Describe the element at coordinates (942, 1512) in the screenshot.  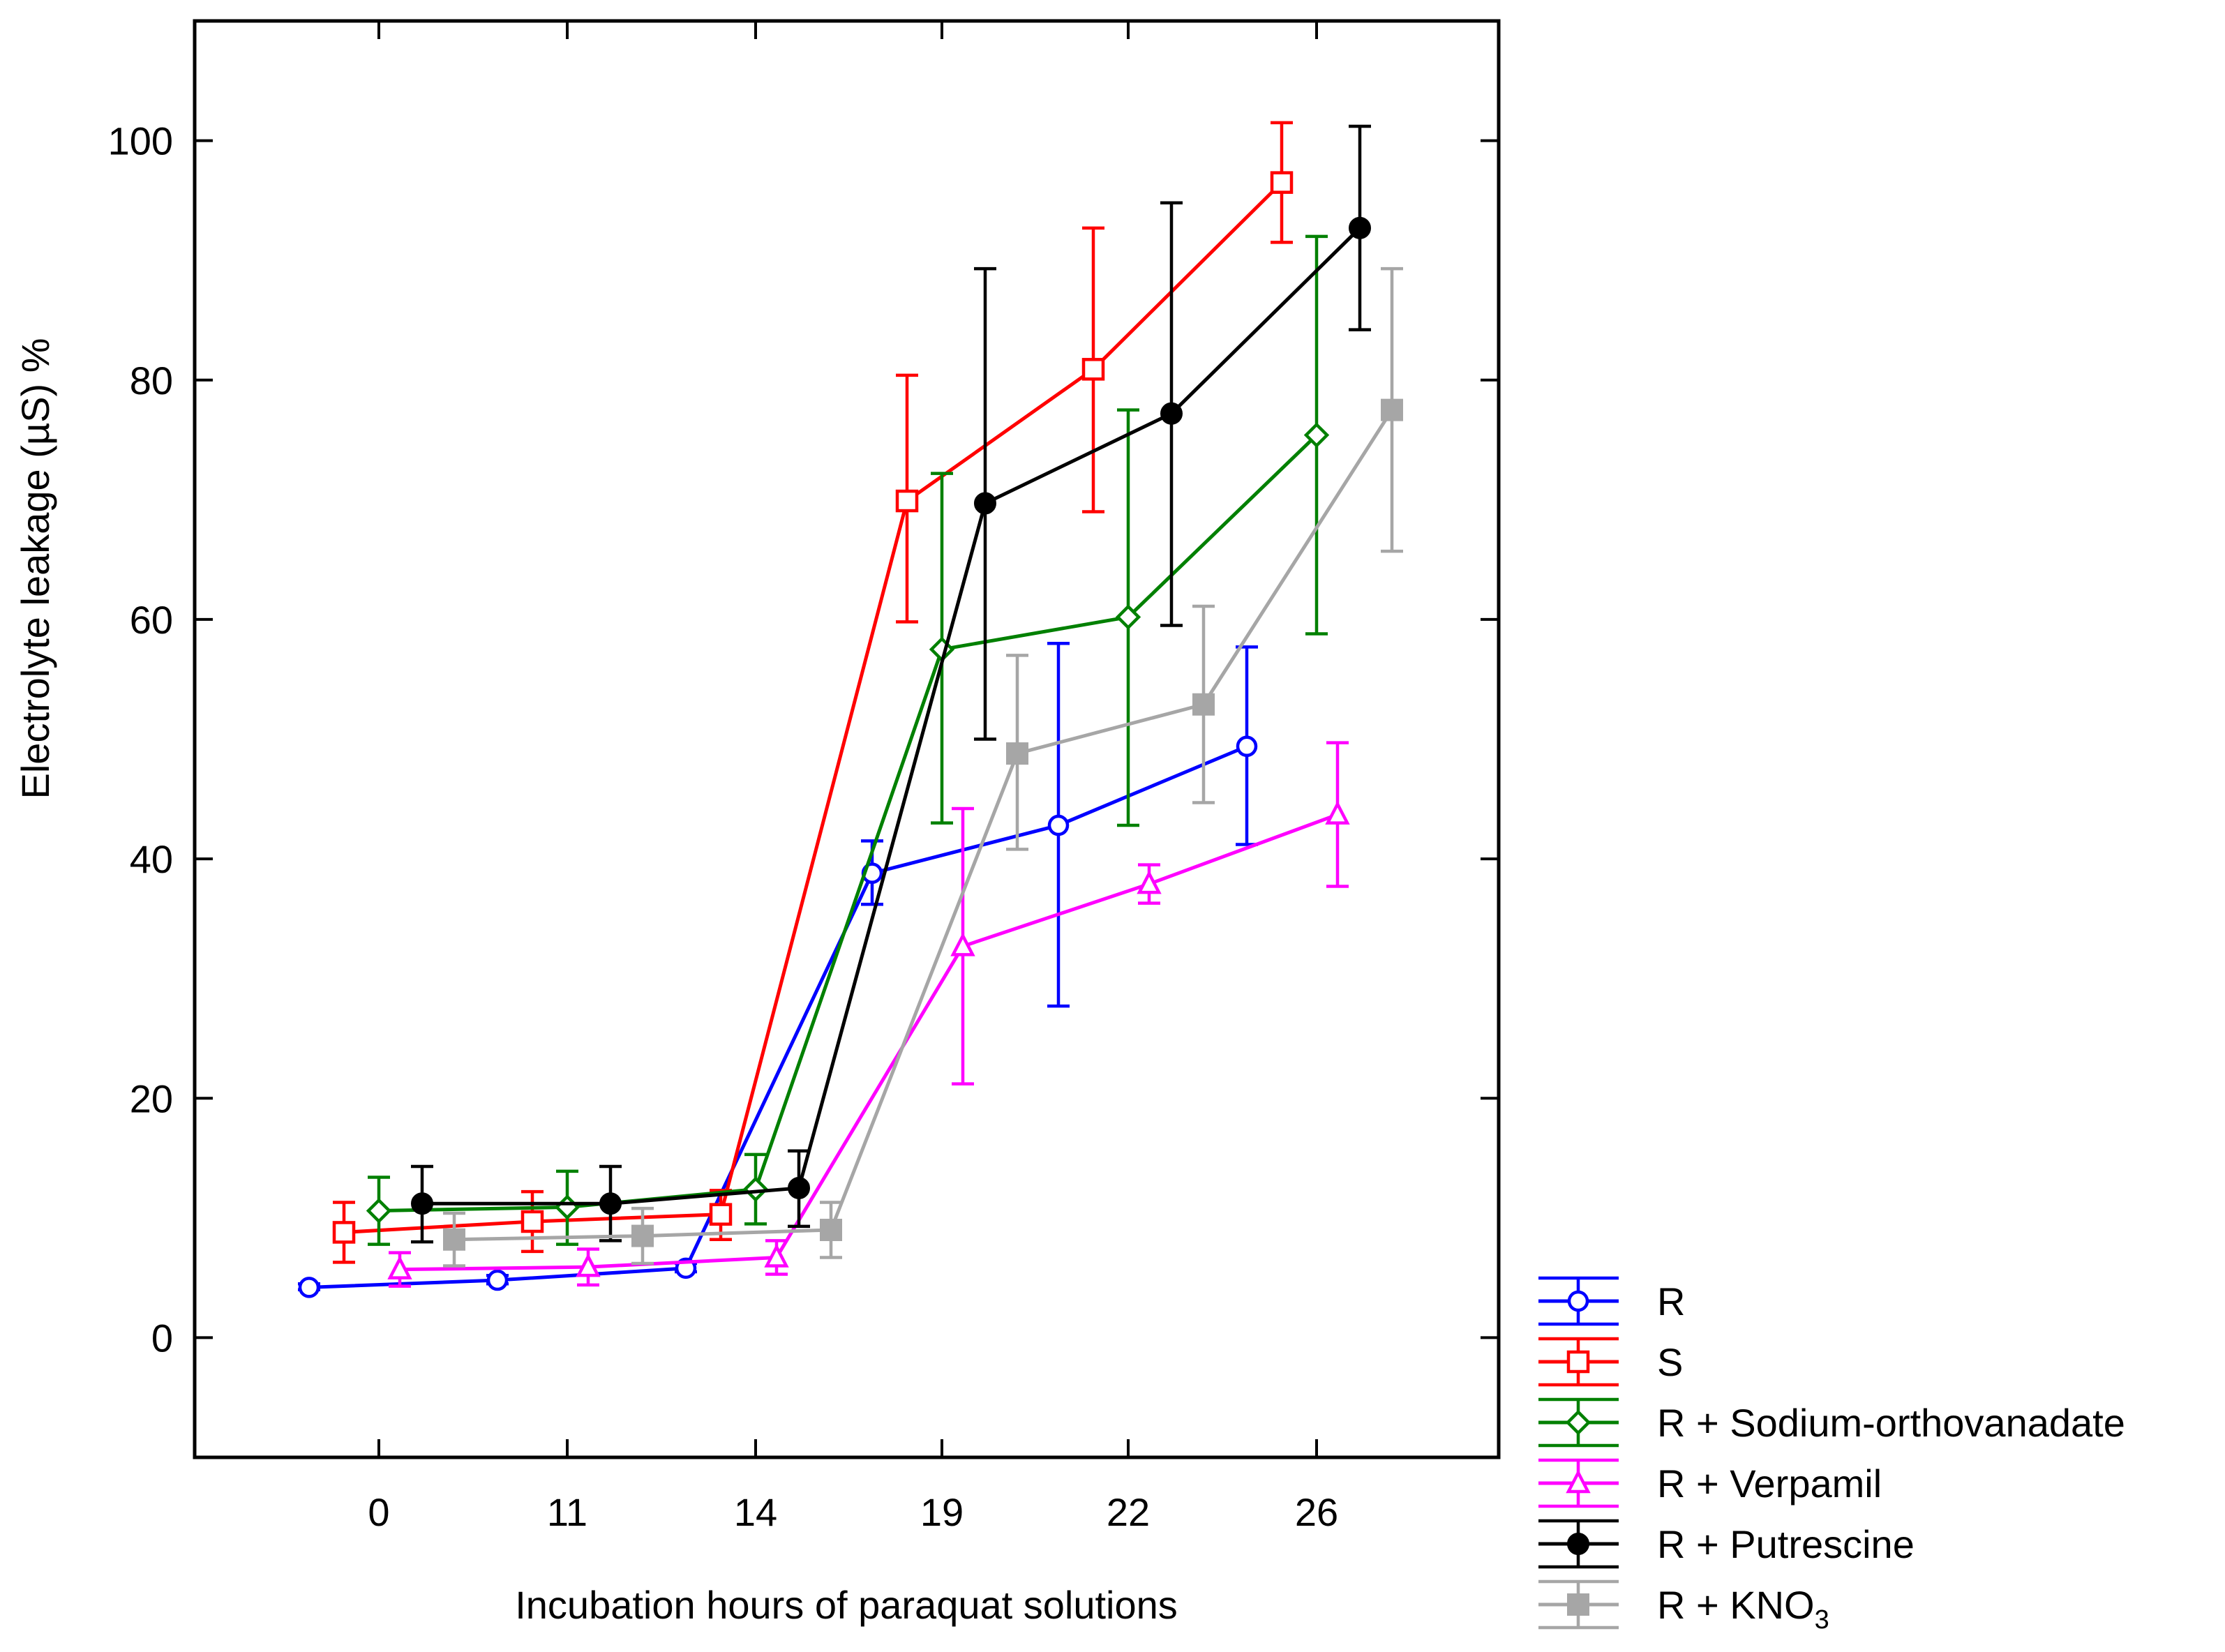
I see `x-tick-label: 19` at that location.